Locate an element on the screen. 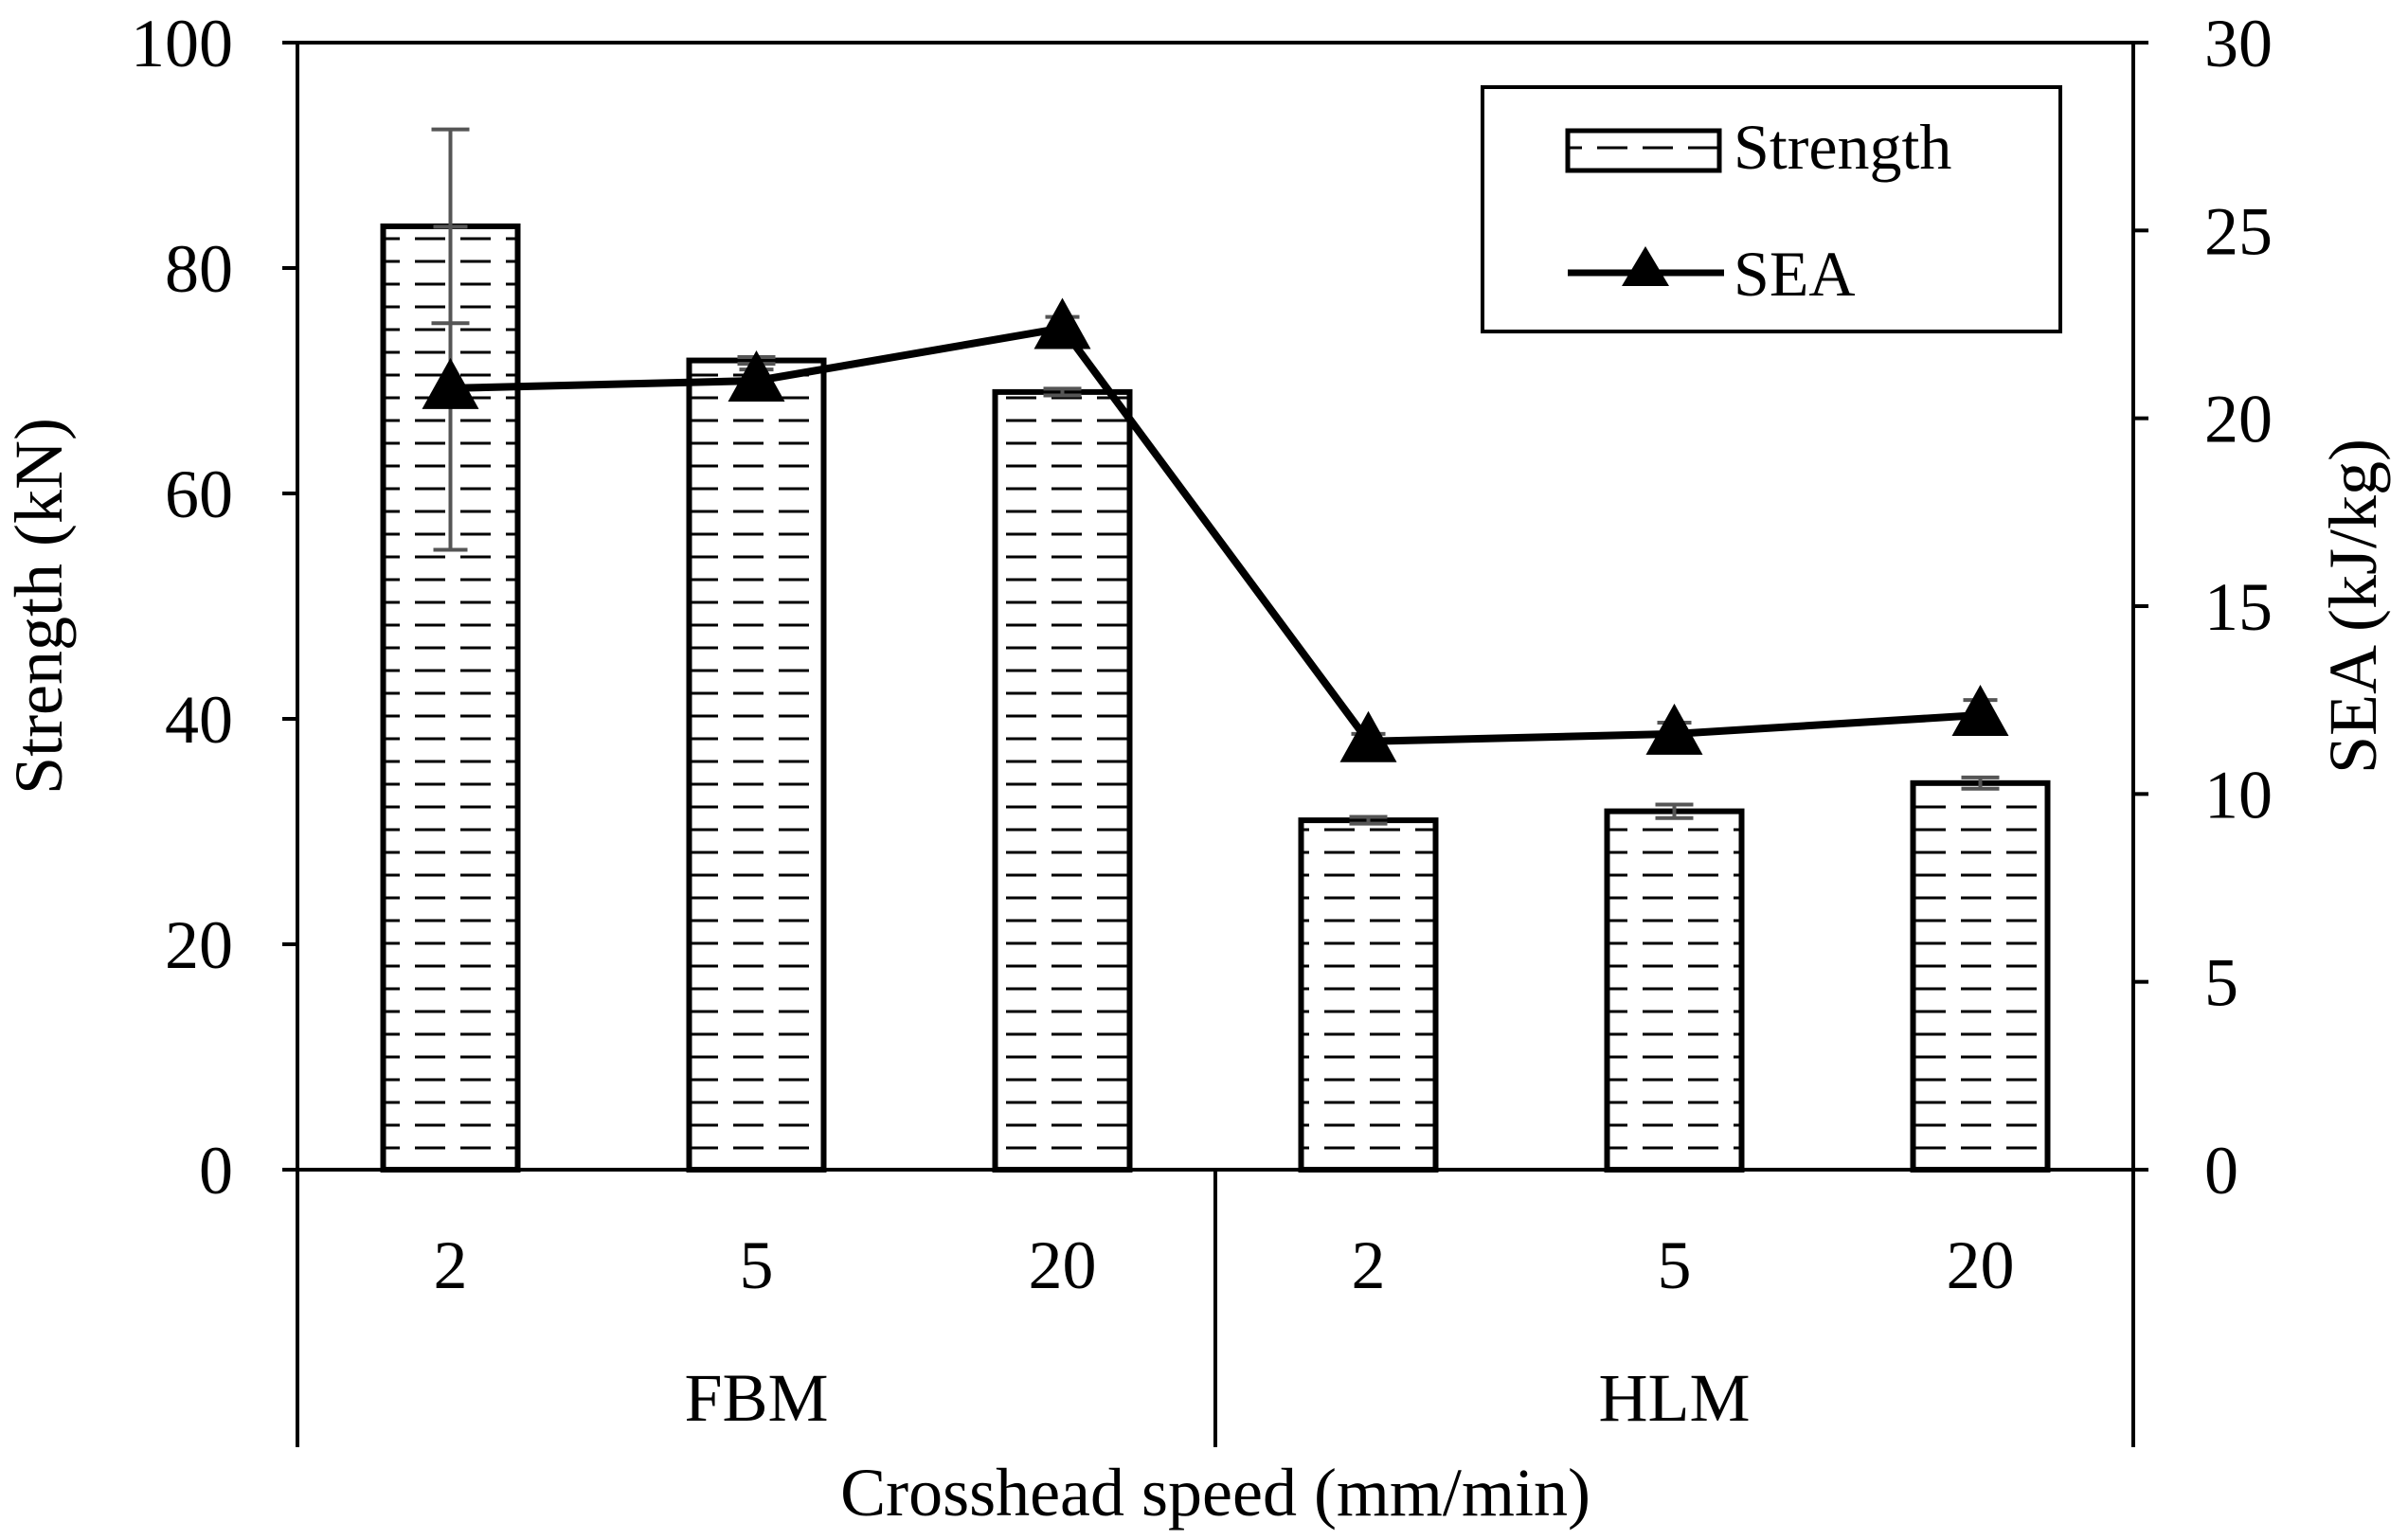 This screenshot has width=2408, height=1540. left-tick-label: 20 is located at coordinates (199, 945).